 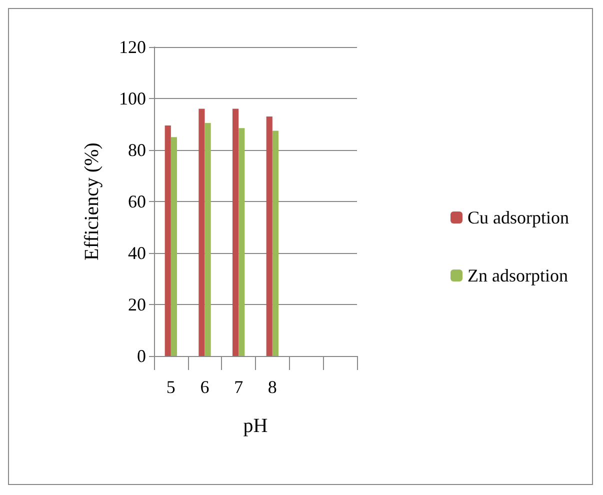 What do you see at coordinates (137, 150) in the screenshot?
I see `y-tick-label: 80` at bounding box center [137, 150].